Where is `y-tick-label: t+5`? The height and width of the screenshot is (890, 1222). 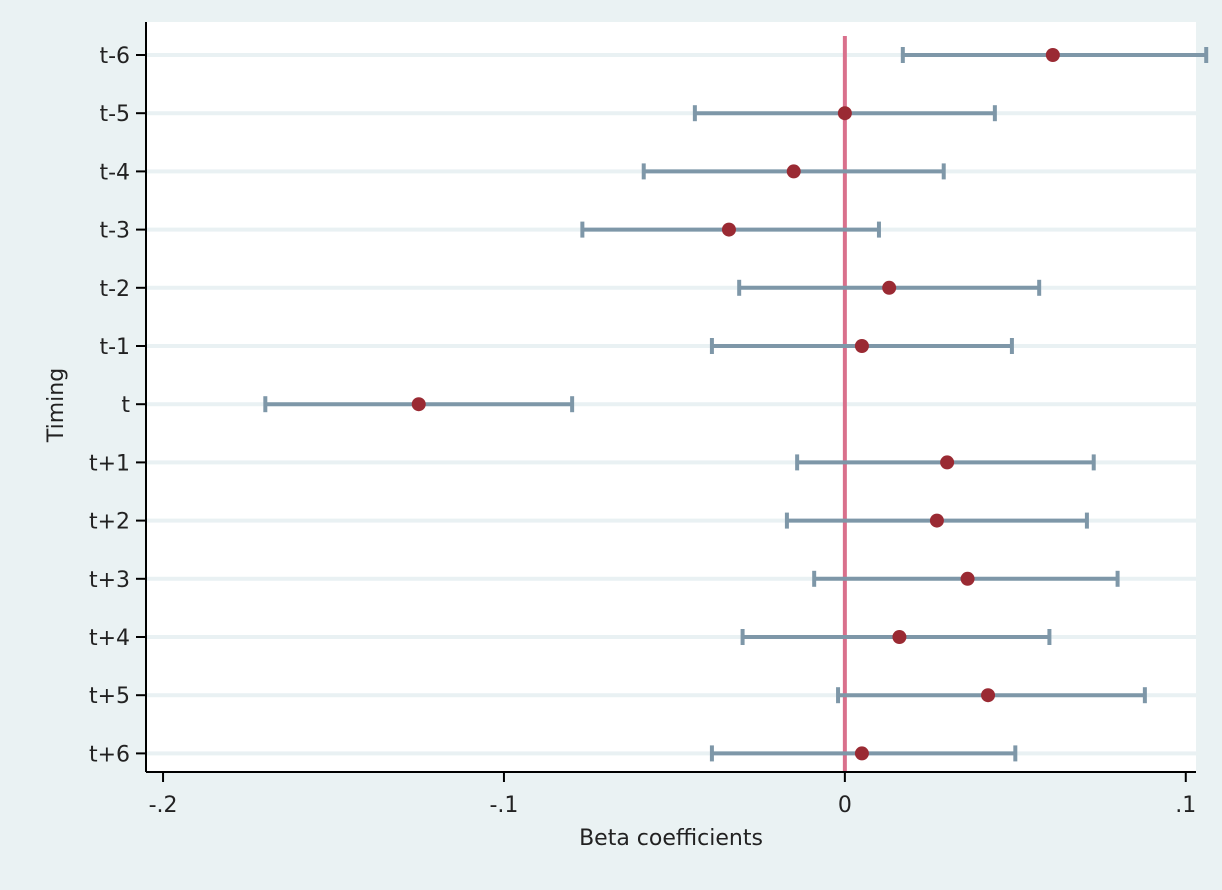
y-tick-label: t+5 is located at coordinates (109, 696).